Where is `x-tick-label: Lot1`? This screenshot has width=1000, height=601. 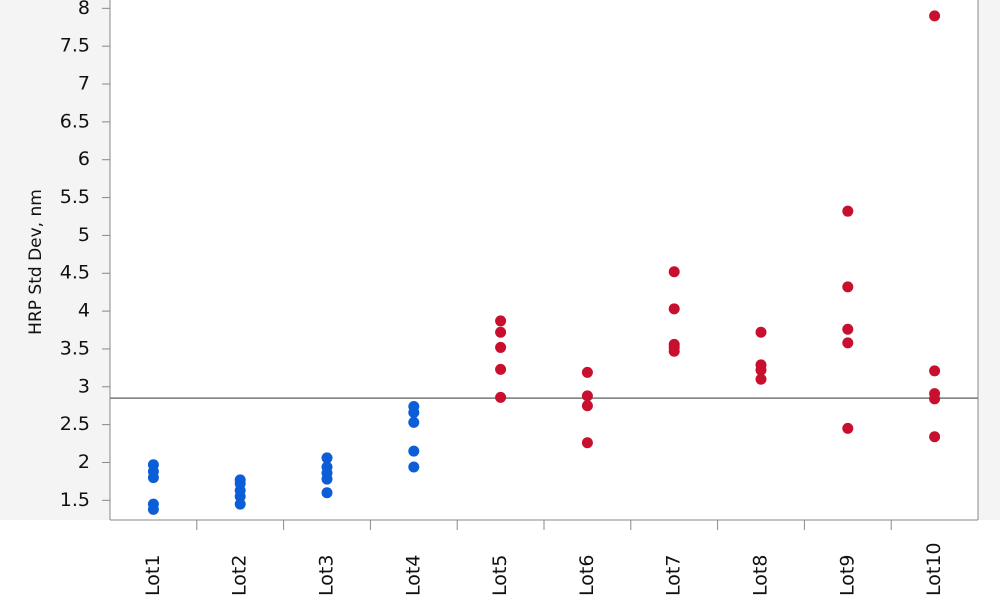 x-tick-label: Lot1 is located at coordinates (153, 575).